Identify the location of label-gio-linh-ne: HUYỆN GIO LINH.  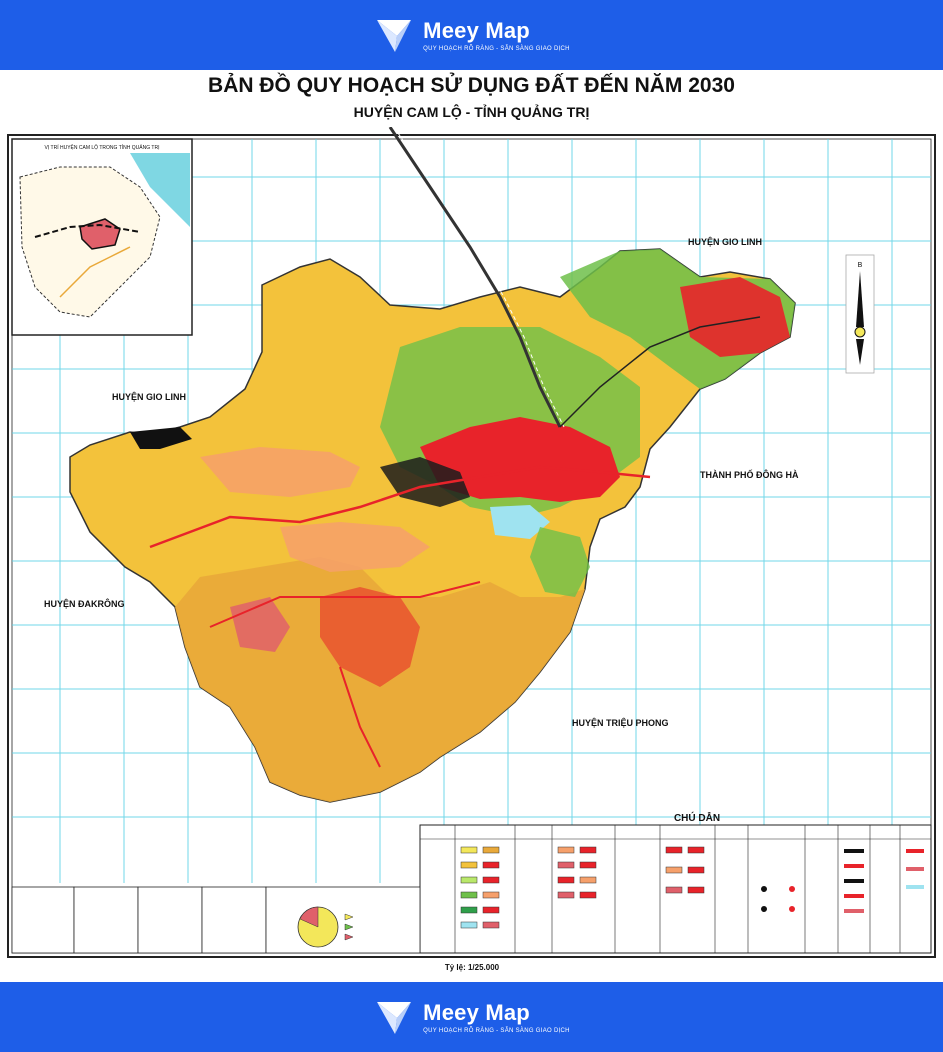
(725, 241).